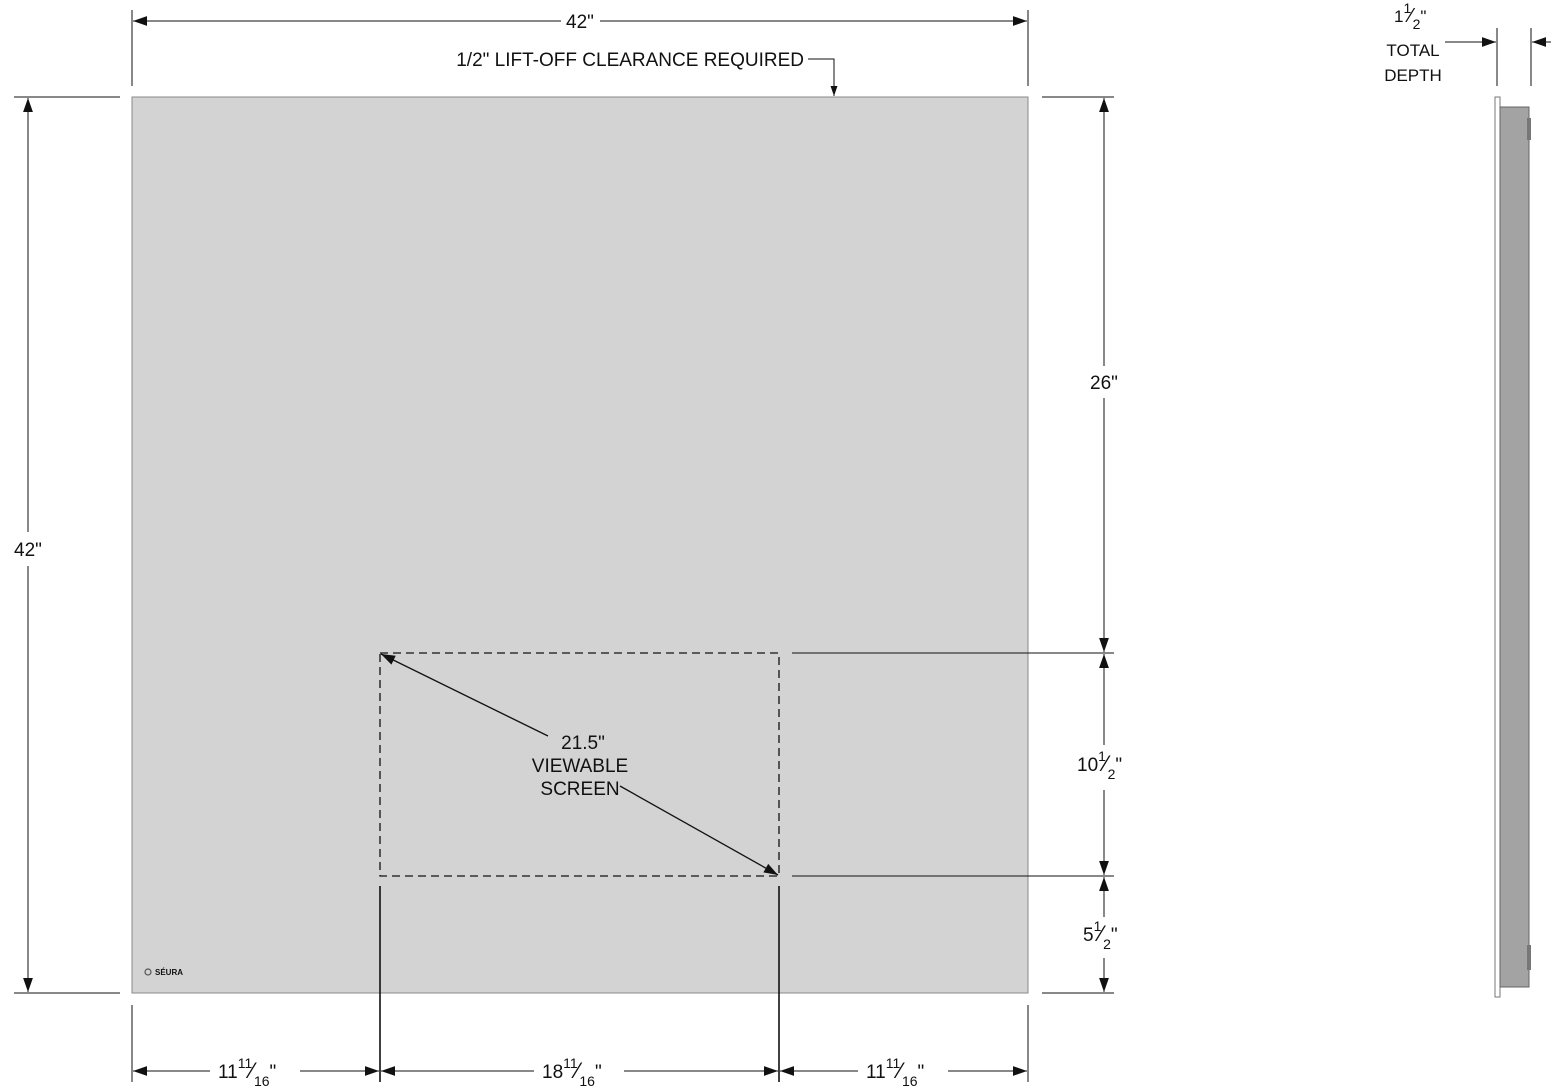  I want to click on side-view, so click(1512, 547).